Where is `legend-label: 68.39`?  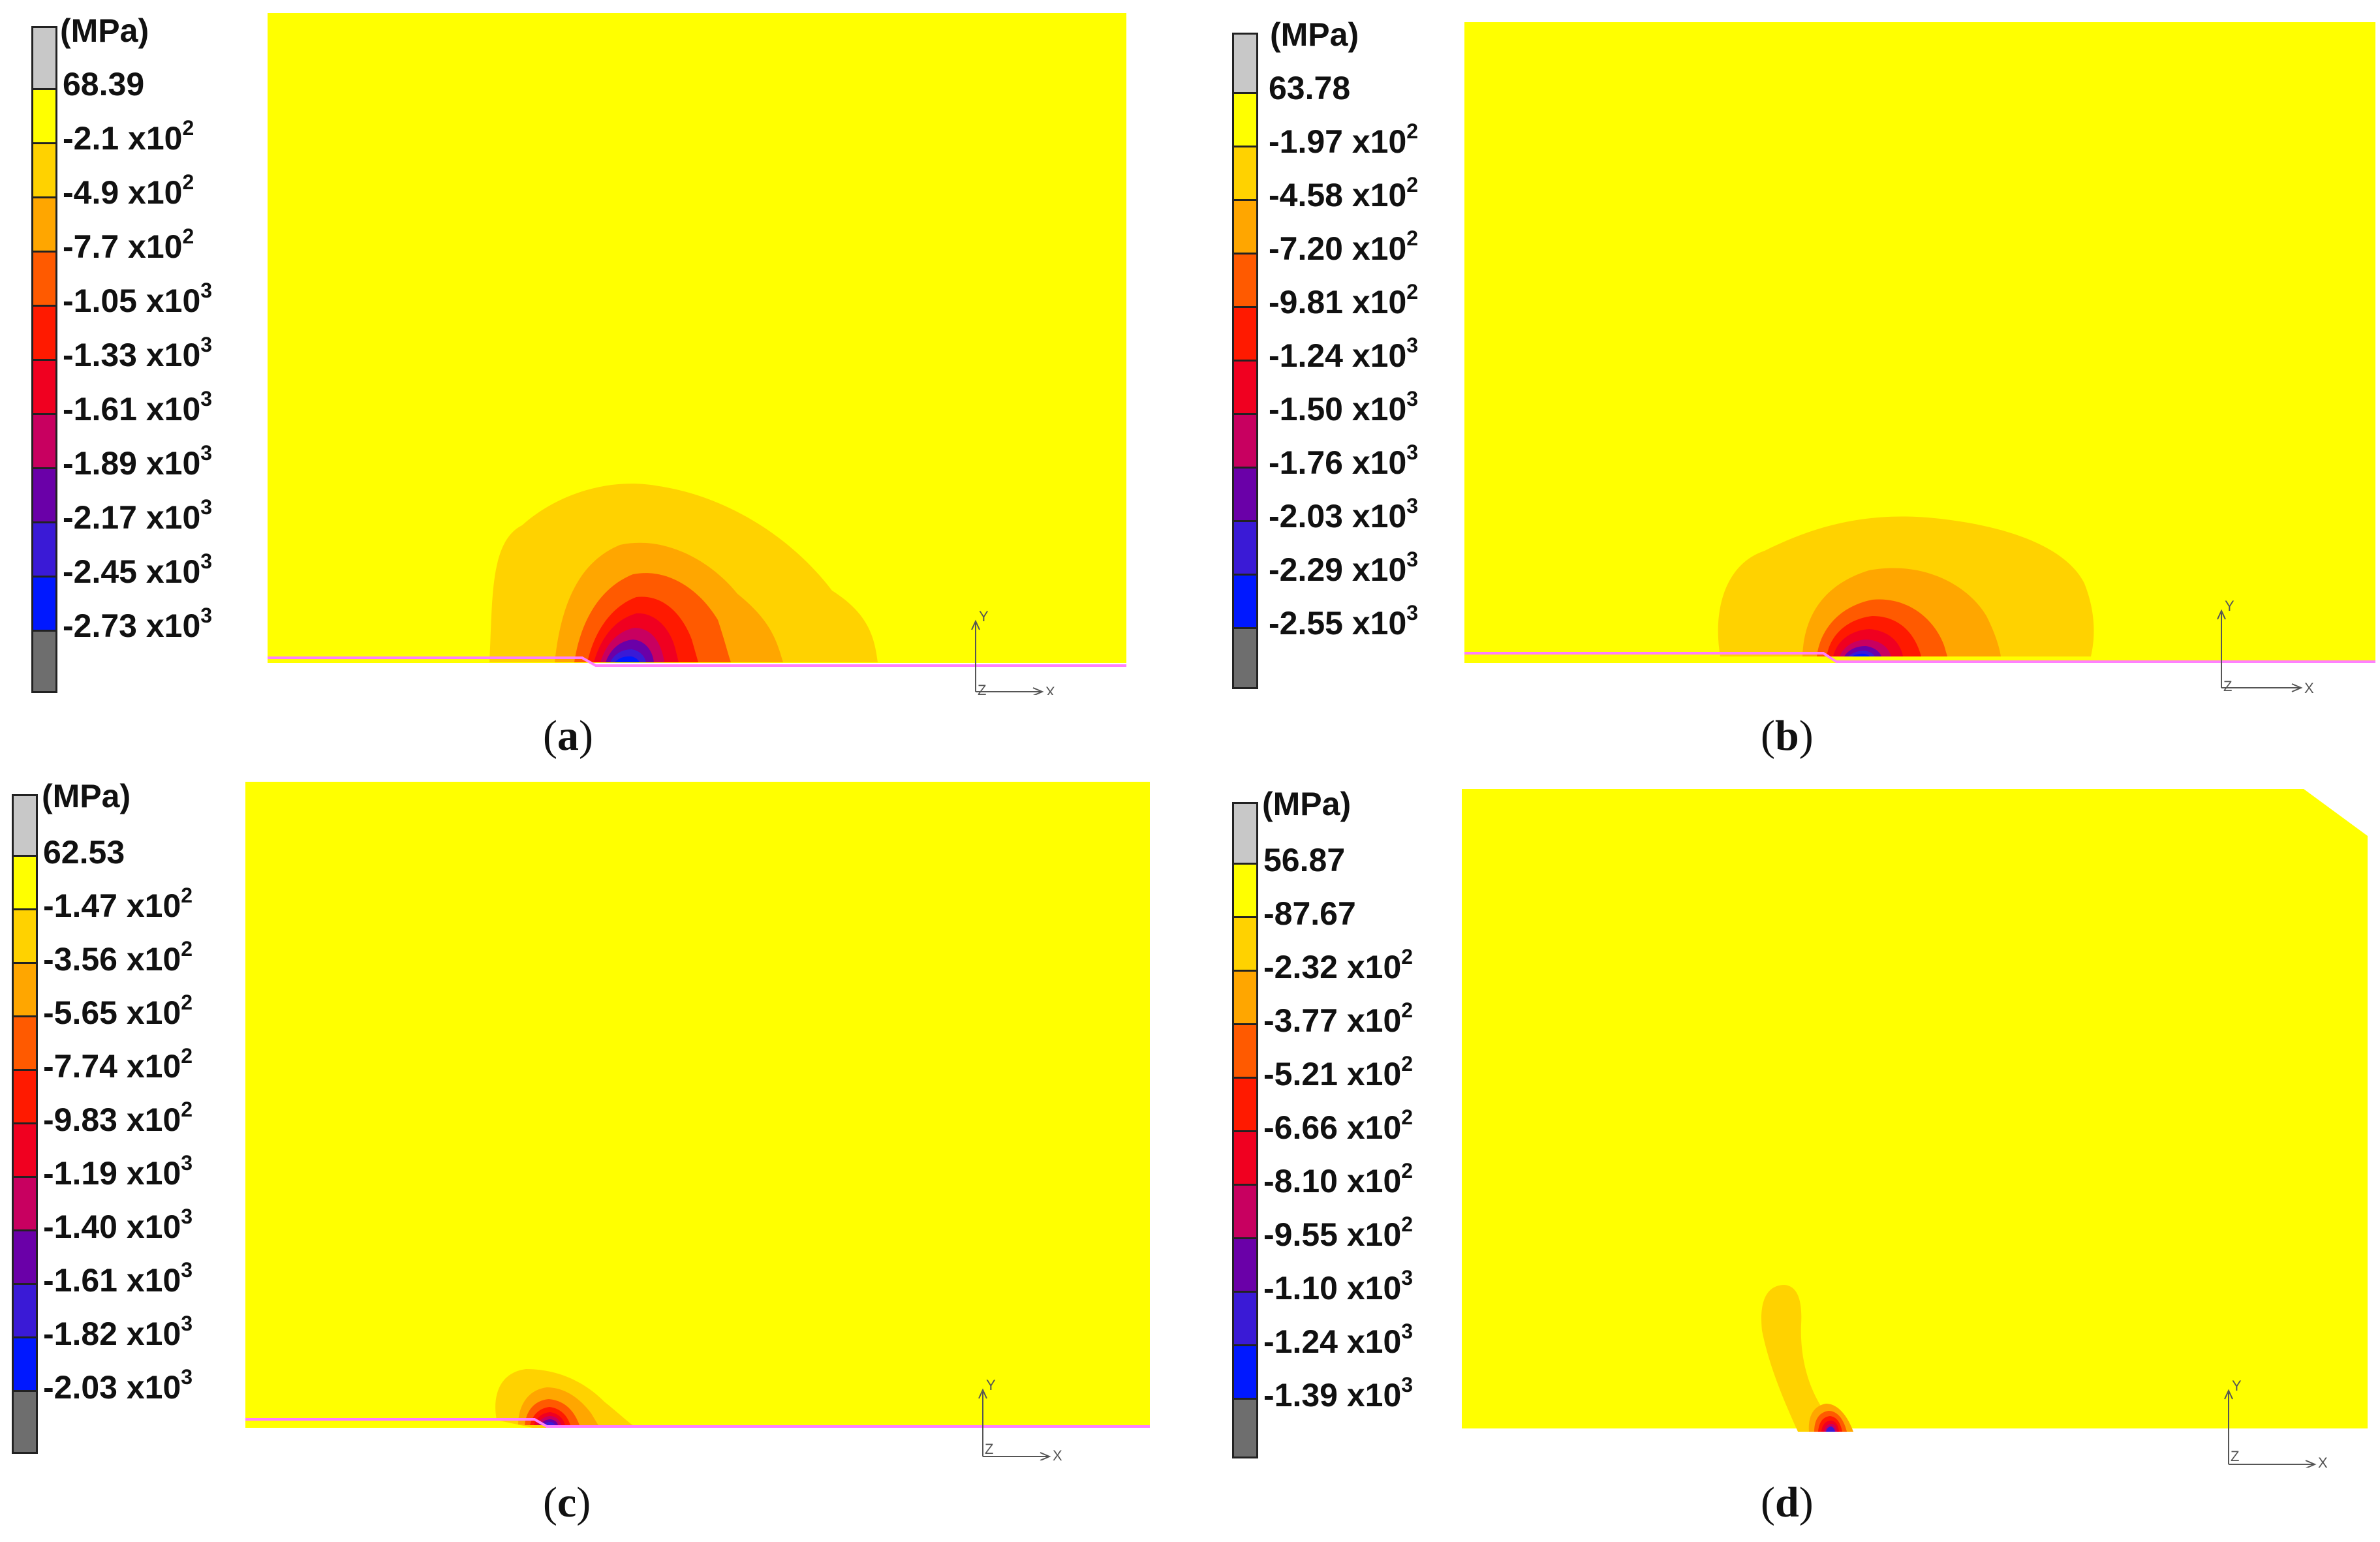 legend-label: 68.39 is located at coordinates (104, 84).